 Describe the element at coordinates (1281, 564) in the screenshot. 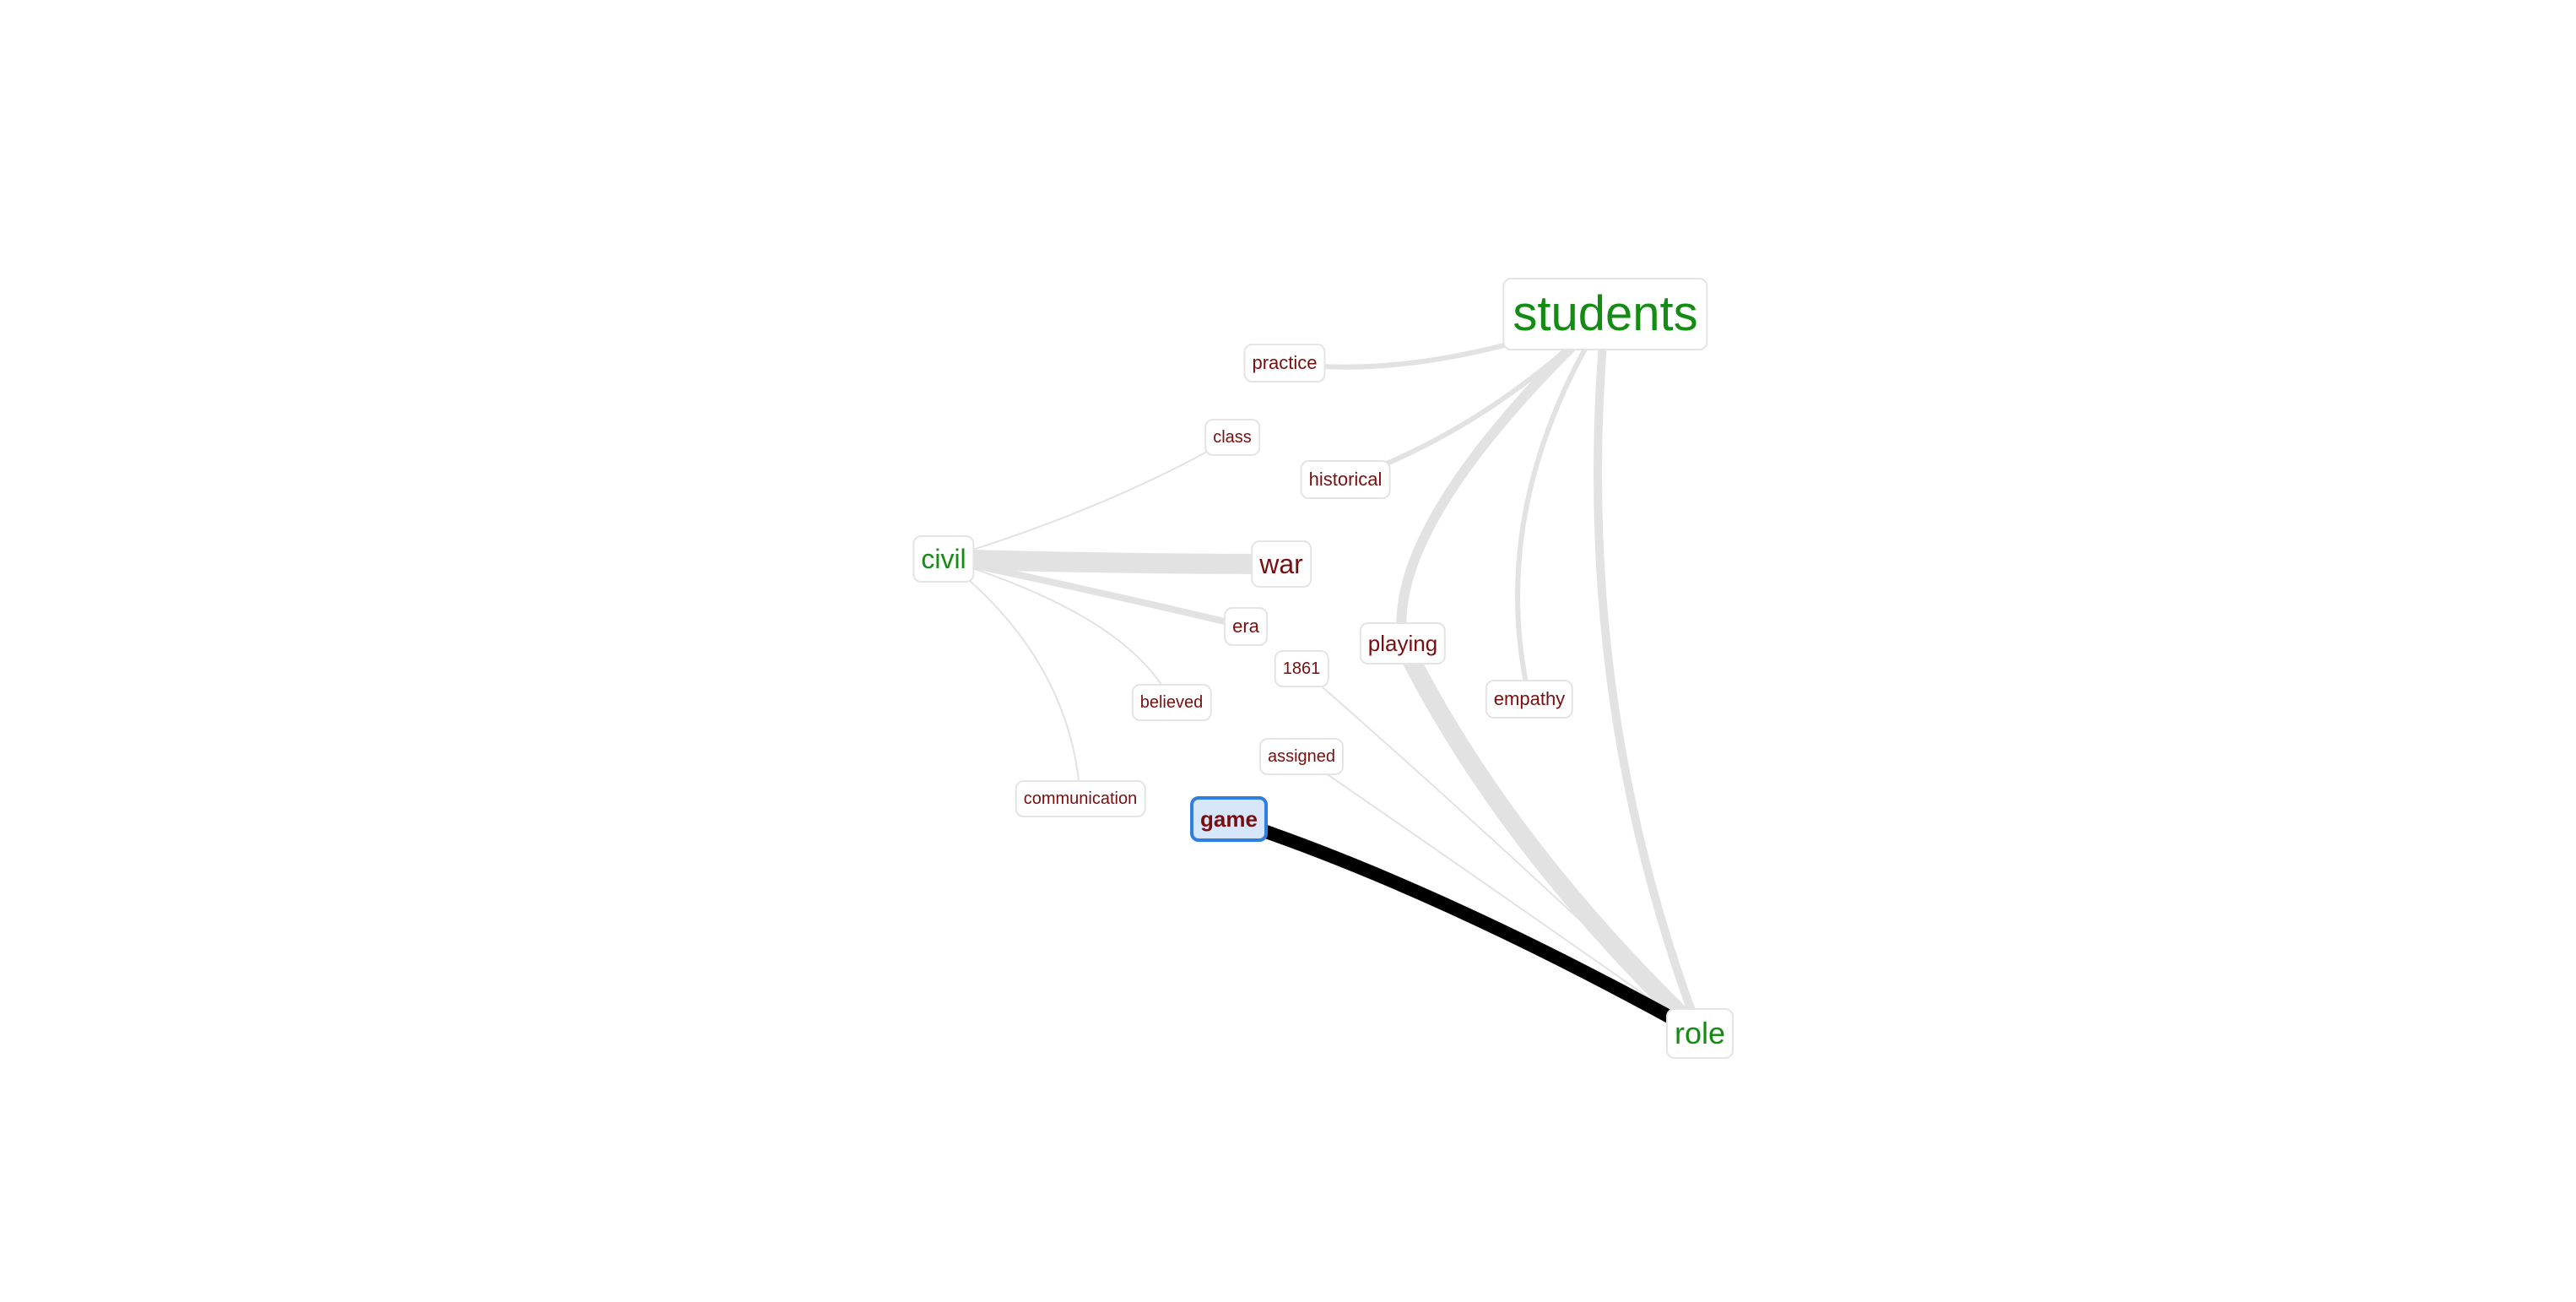

I see `node-war: war` at that location.